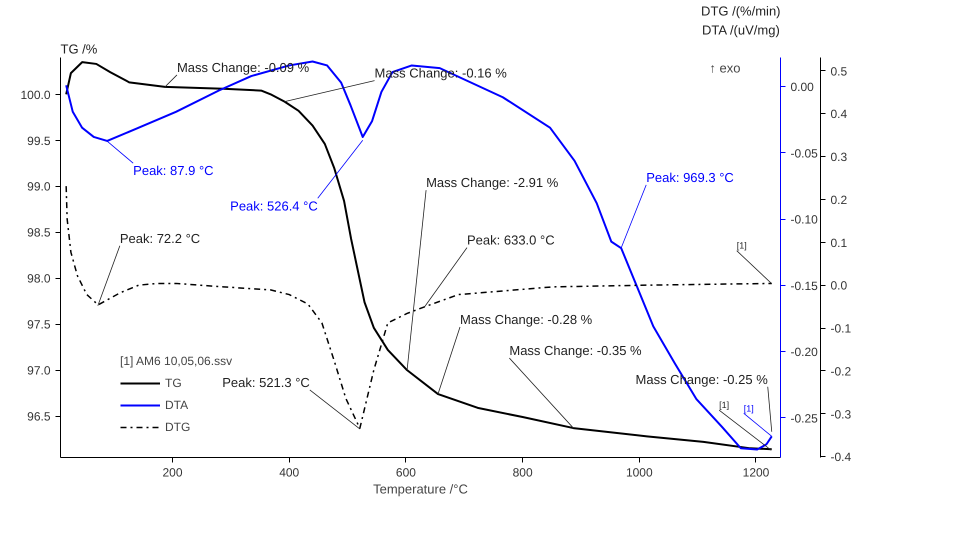  I want to click on x-tick-label: 600, so click(406, 473).